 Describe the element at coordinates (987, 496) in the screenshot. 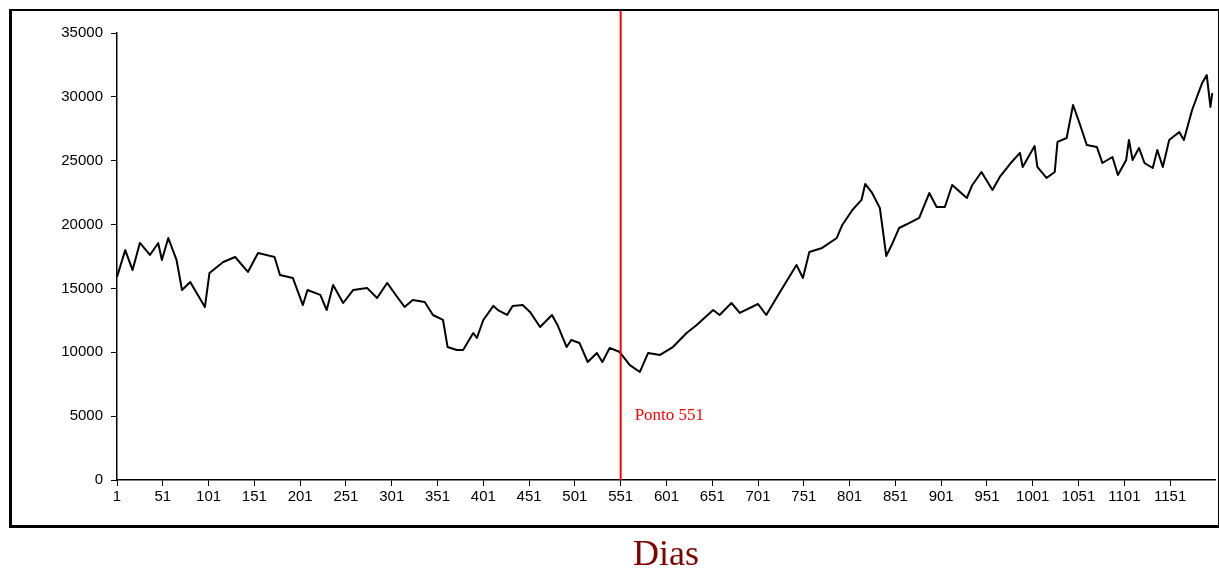

I see `x-tick-label: 951` at that location.